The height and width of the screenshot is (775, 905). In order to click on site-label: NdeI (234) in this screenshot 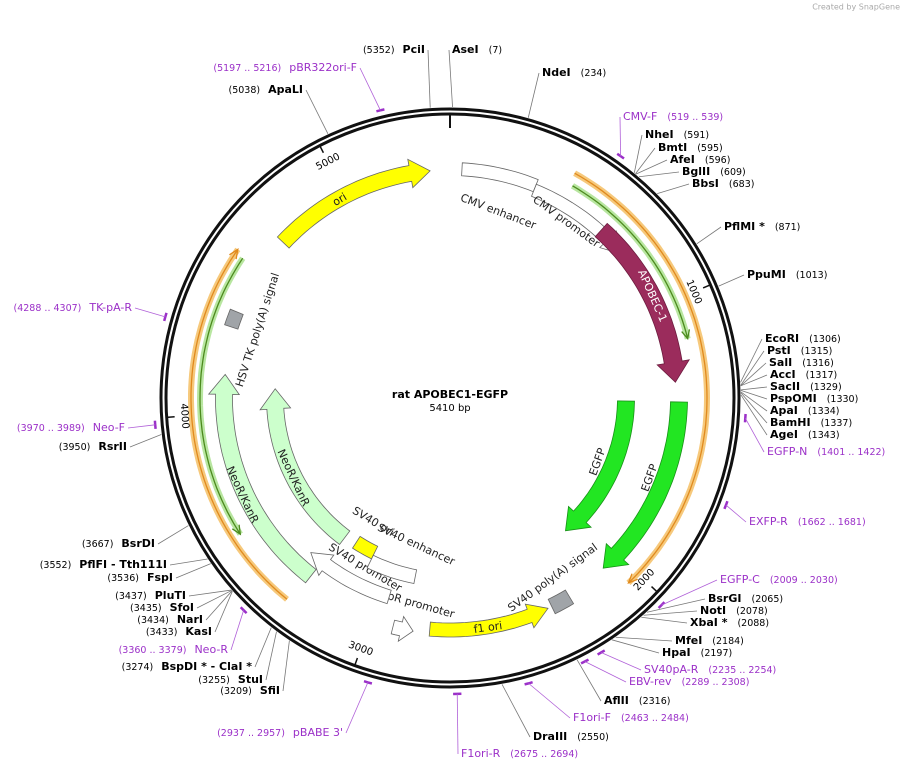, I will do `click(574, 72)`.